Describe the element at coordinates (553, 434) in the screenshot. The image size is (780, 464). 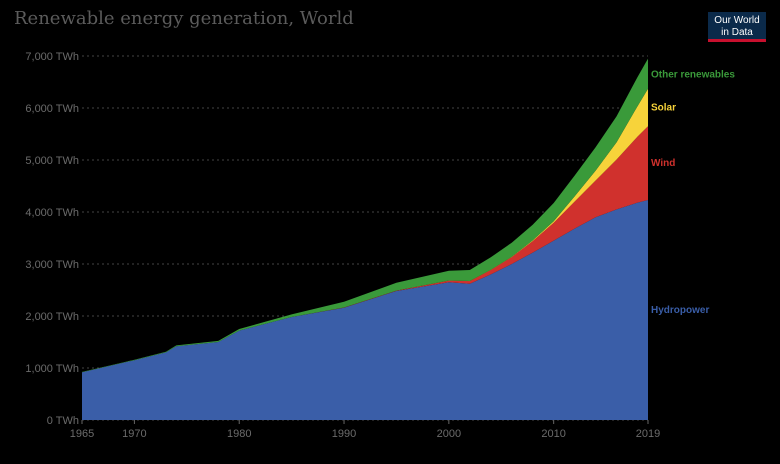
I see `x-tick-label: 2010` at that location.